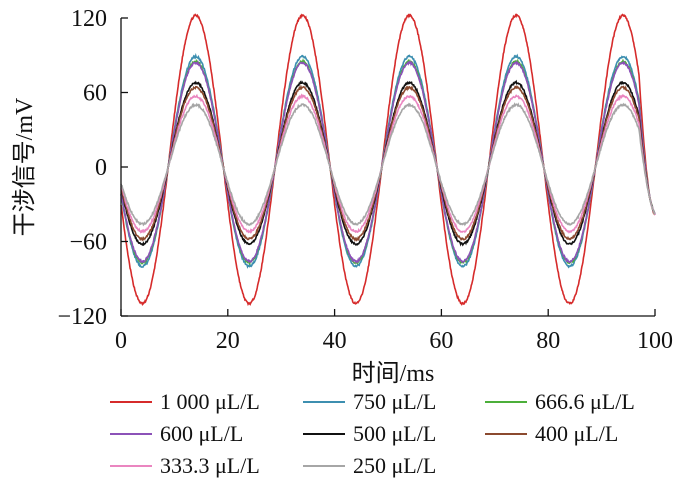 The image size is (700, 491). What do you see at coordinates (394, 401) in the screenshot?
I see `legend-label: 750 μL/L` at bounding box center [394, 401].